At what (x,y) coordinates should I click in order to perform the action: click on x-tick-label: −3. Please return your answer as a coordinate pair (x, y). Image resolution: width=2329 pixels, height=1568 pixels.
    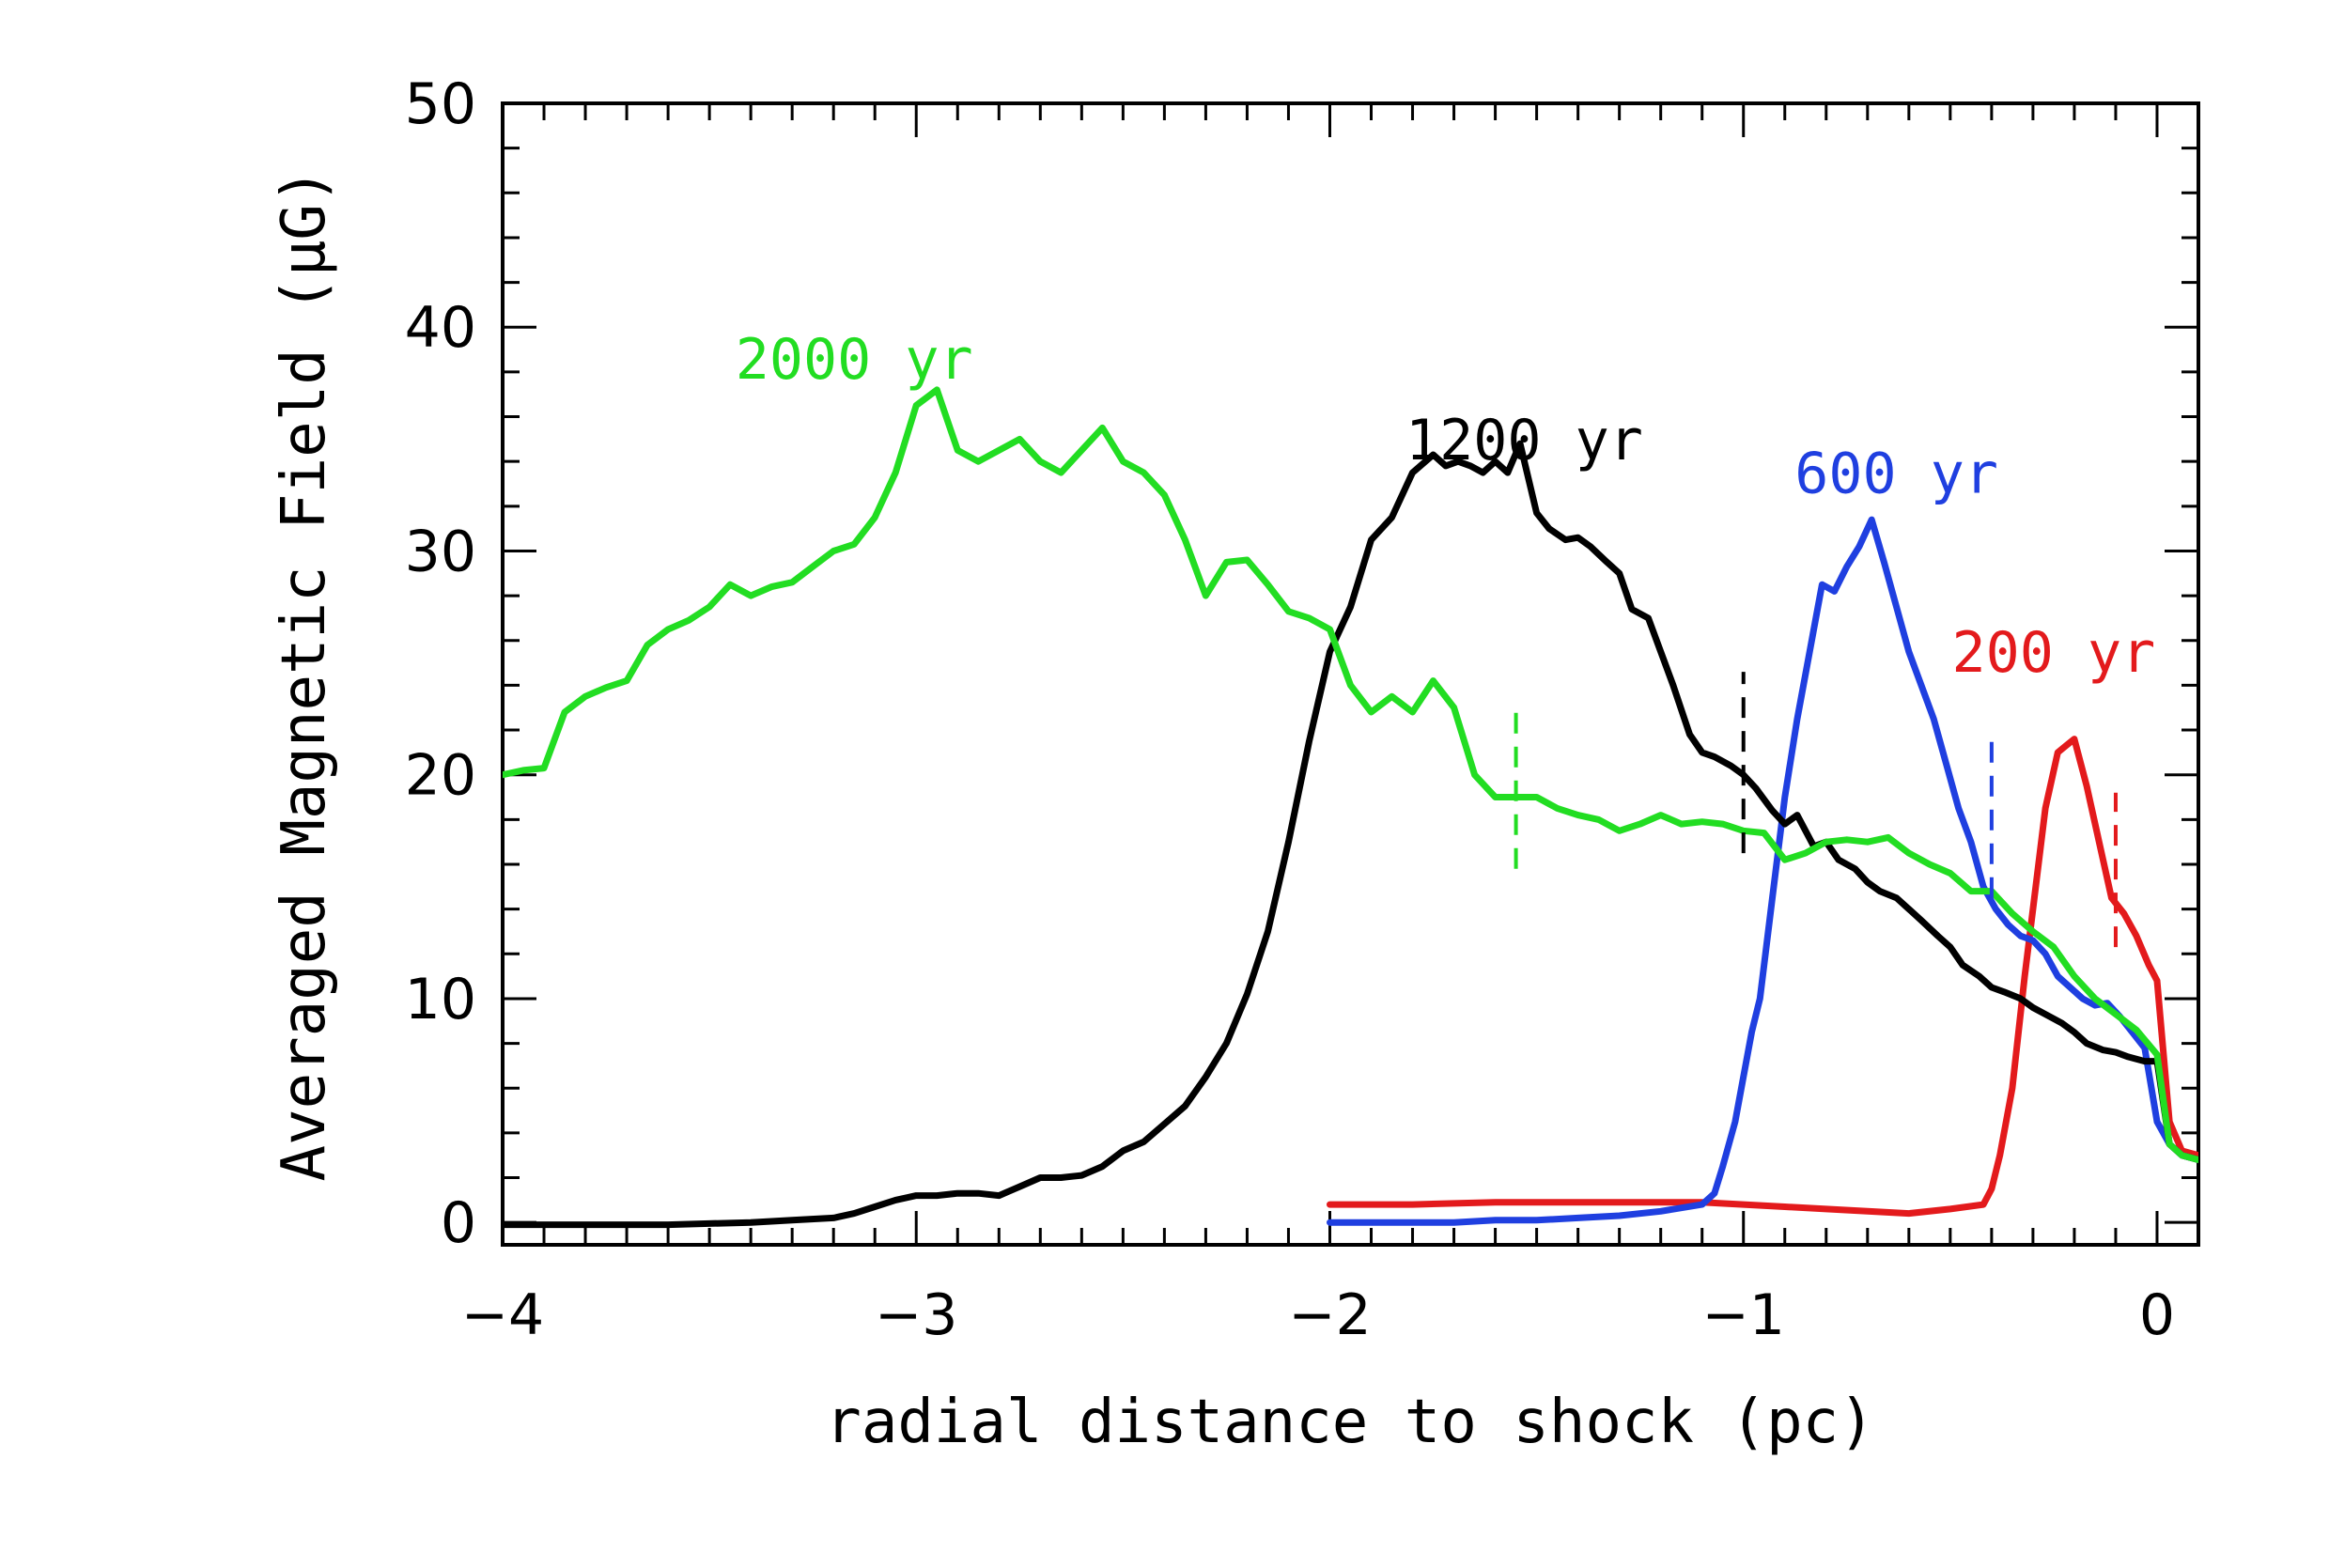
    Looking at the image, I should click on (916, 1315).